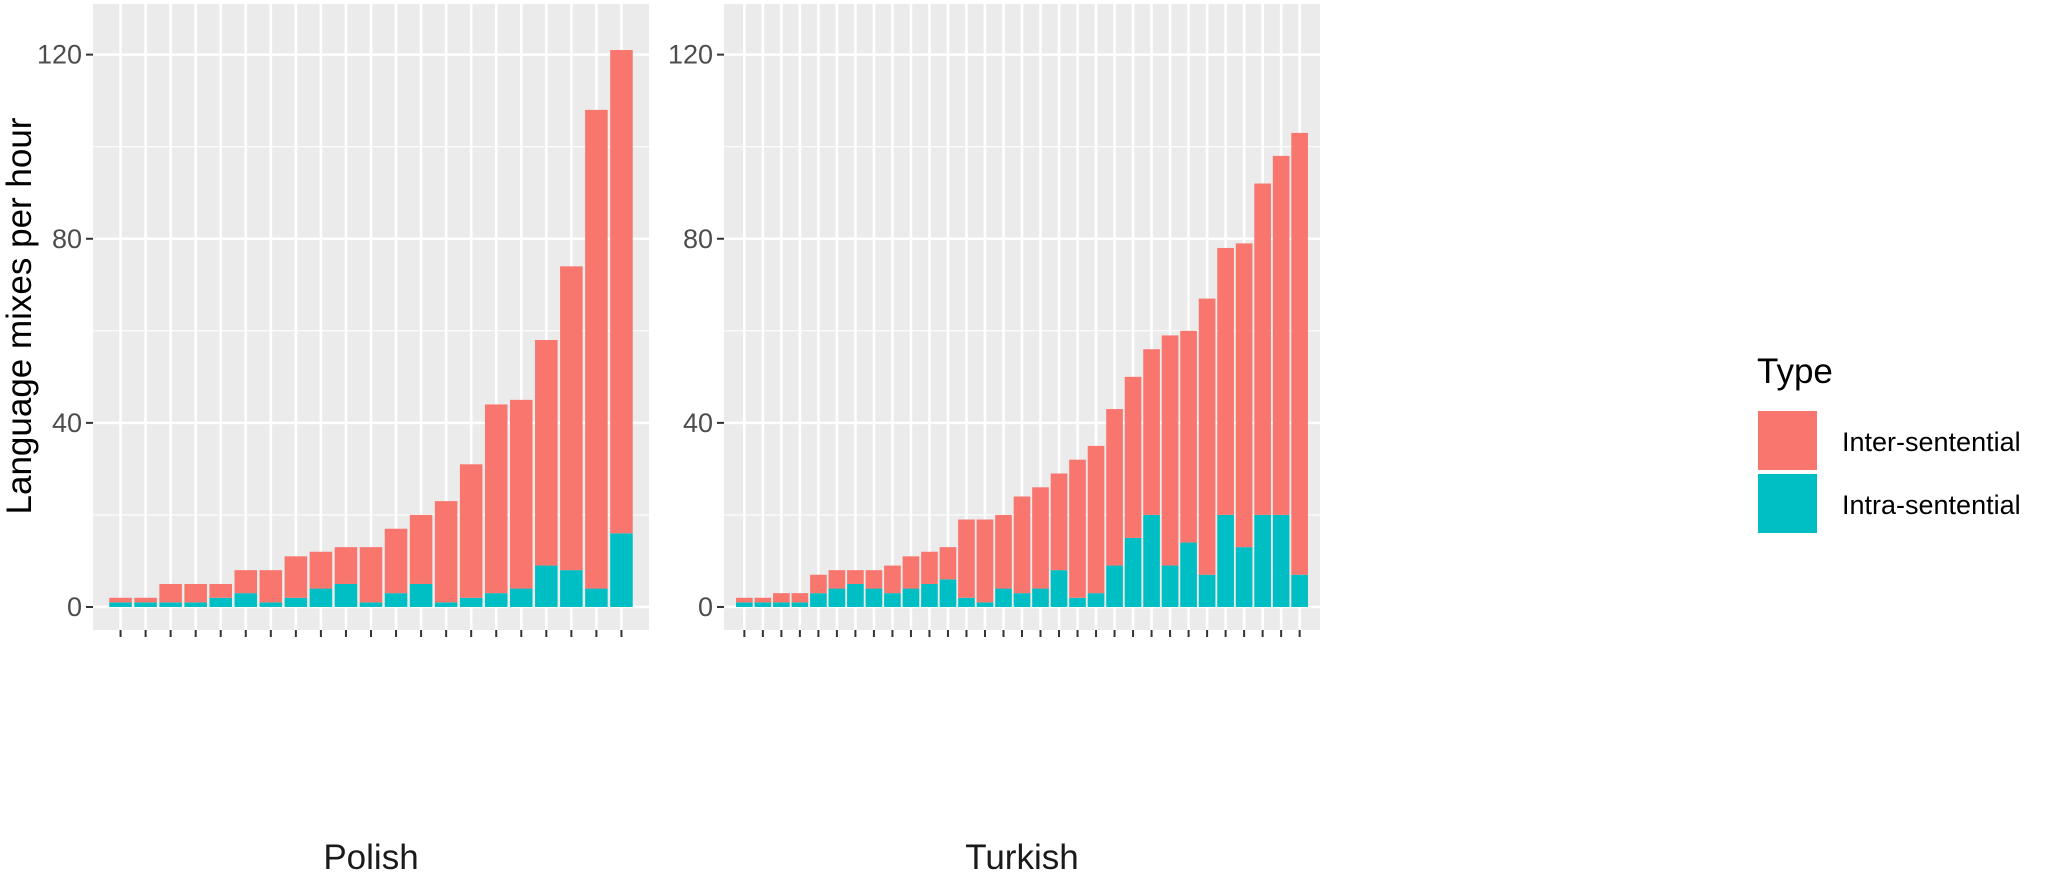 This screenshot has height=879, width=2054. I want to click on legend-label-intra-sentential: Intra-sentential, so click(1931, 505).